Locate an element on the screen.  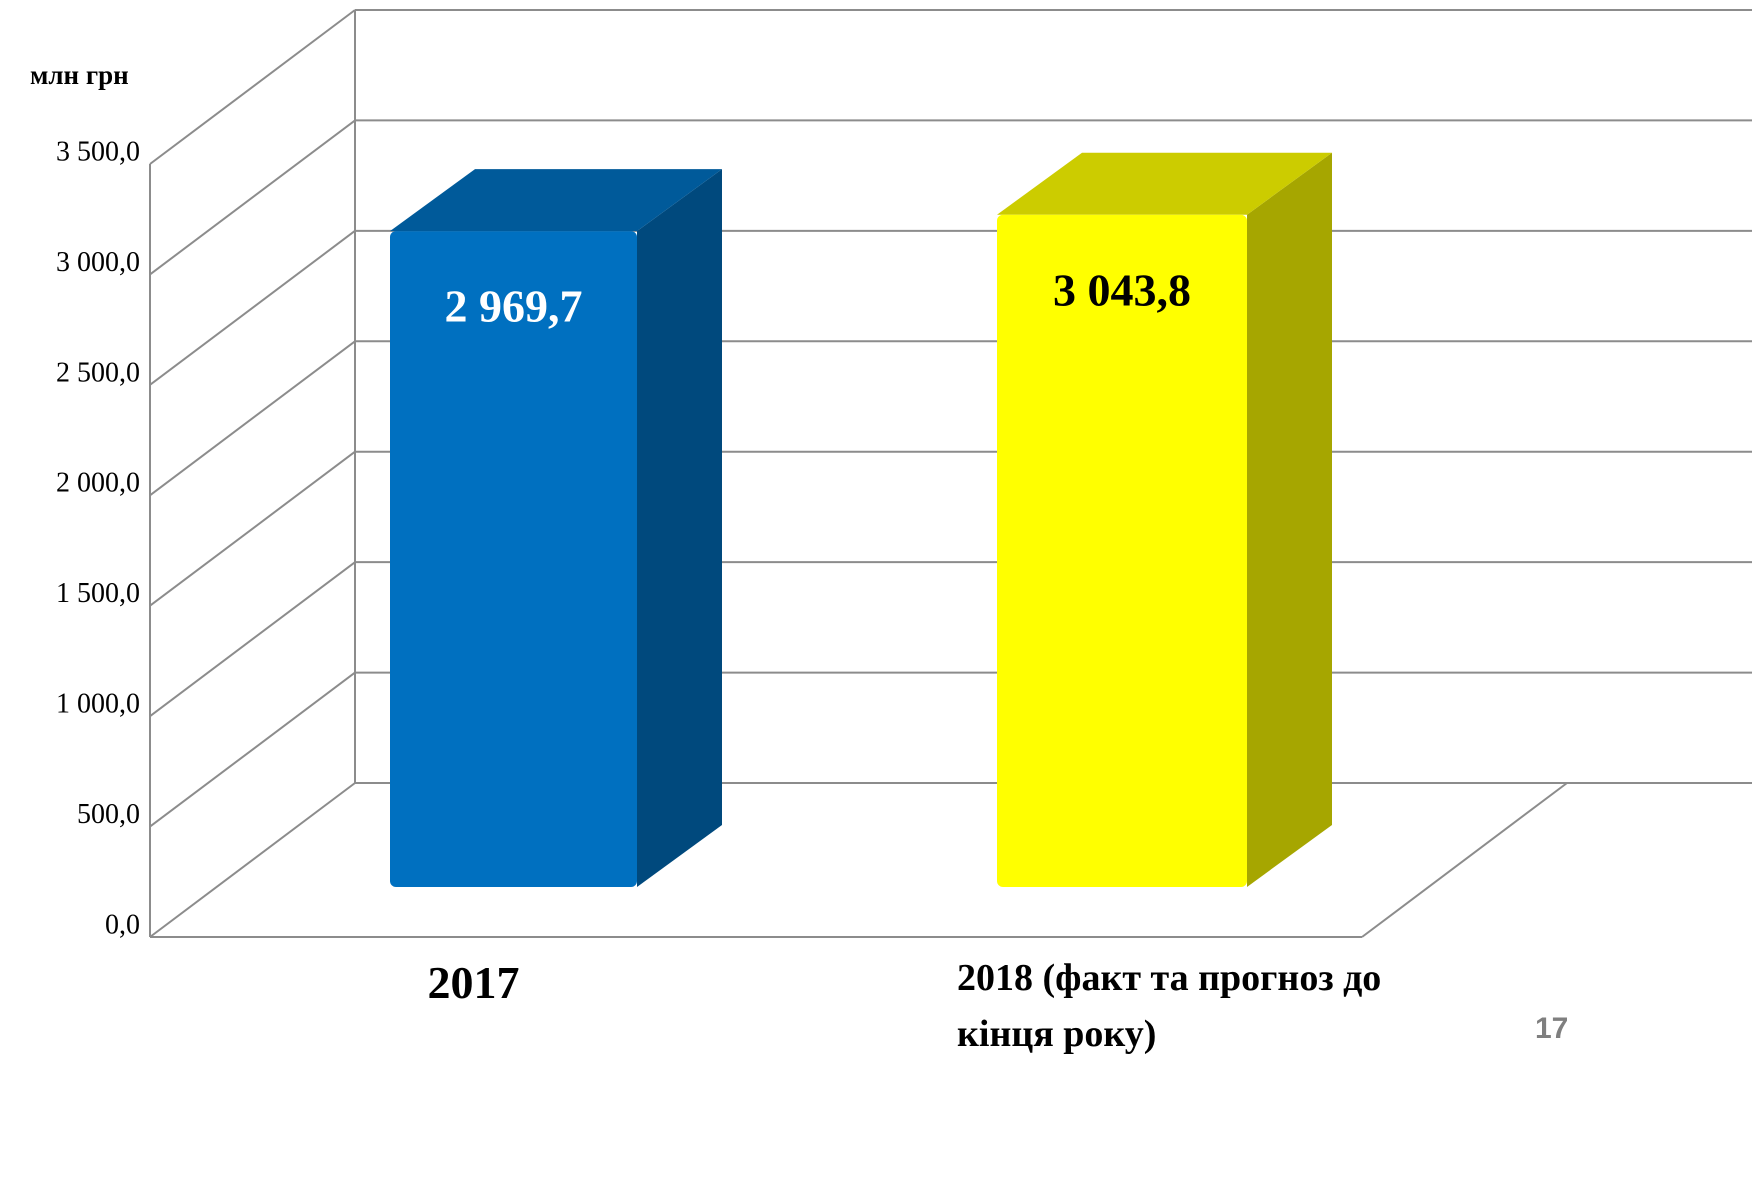
floor-edge is located at coordinates (1464, 860).